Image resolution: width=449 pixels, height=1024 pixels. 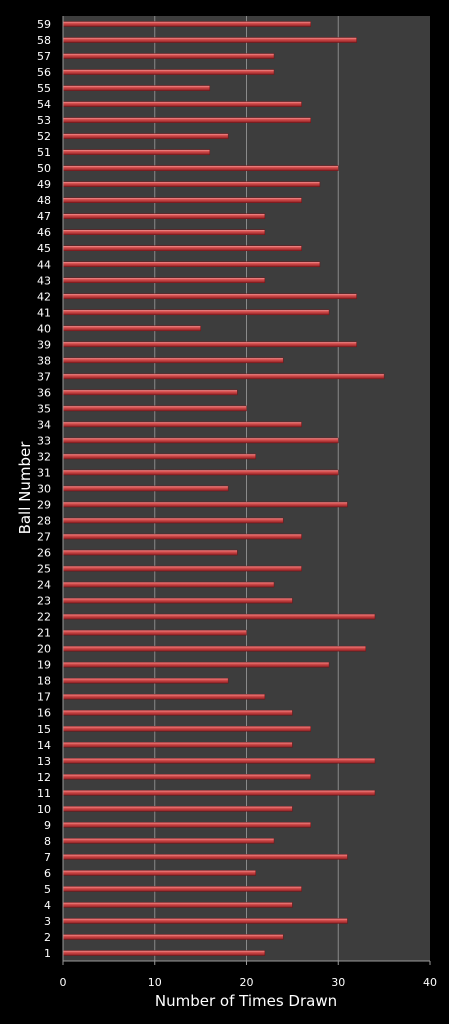 What do you see at coordinates (44, 440) in the screenshot?
I see `y-tick-label: 33` at bounding box center [44, 440].